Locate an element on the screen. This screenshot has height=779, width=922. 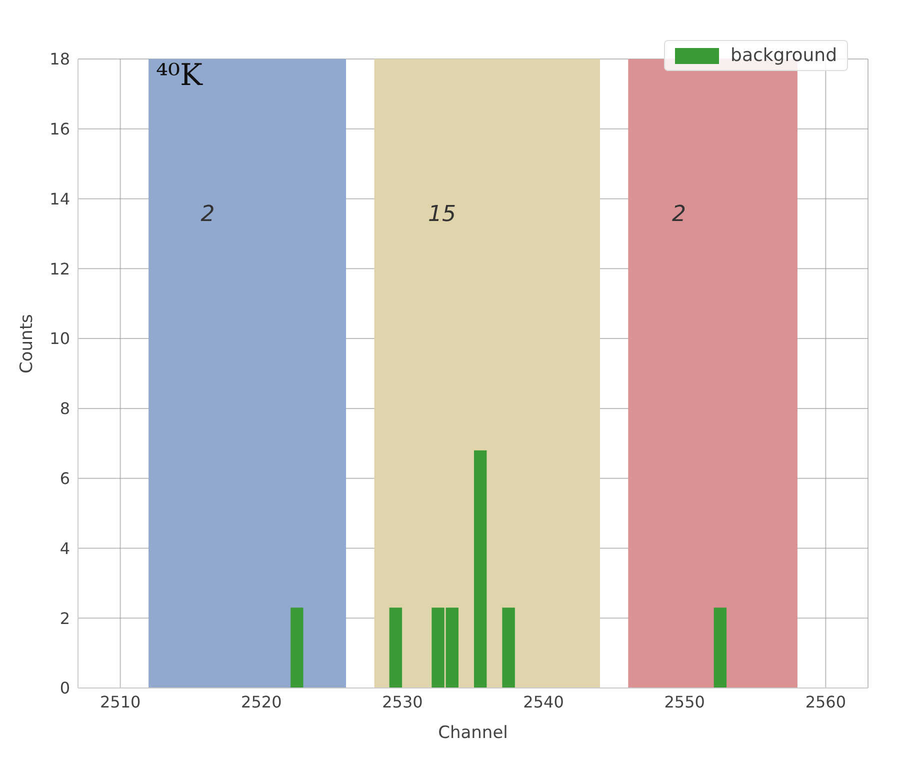
x-tick-label: 2560 is located at coordinates (825, 702).